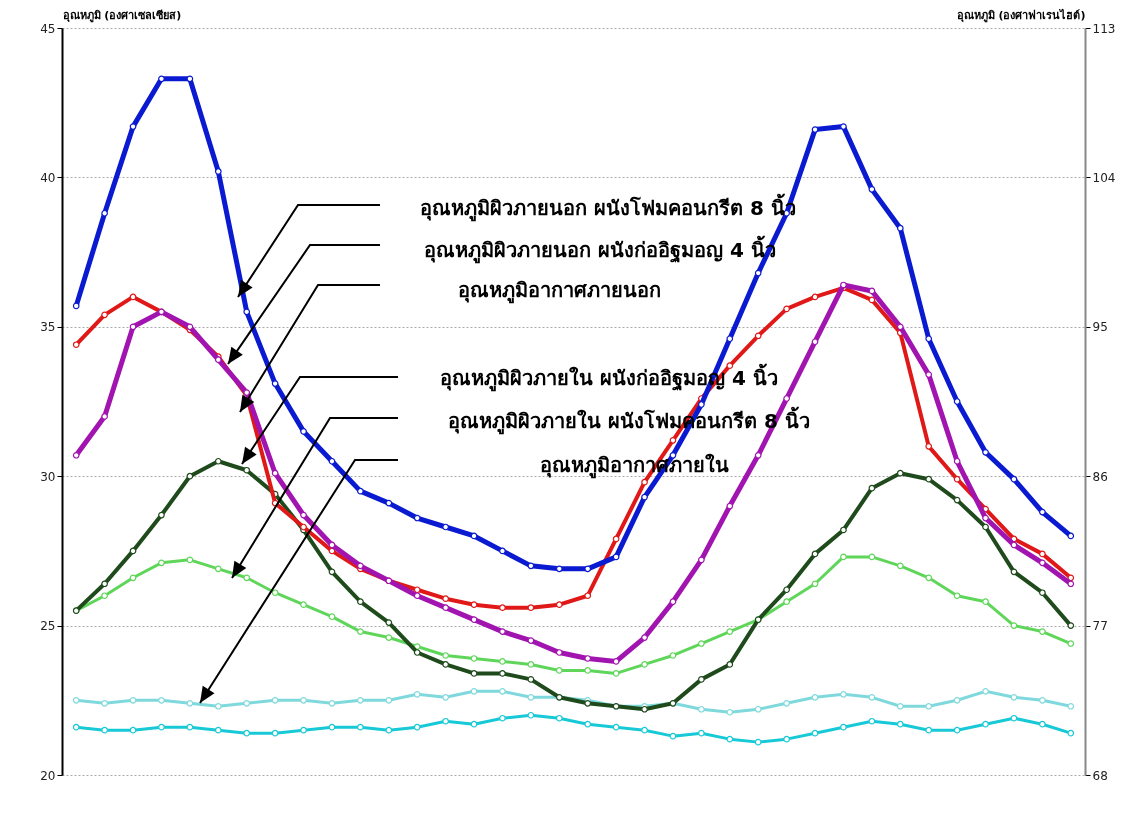 The height and width of the screenshot is (814, 1145). What do you see at coordinates (1100, 626) in the screenshot?
I see `y2-tick-label: 77` at bounding box center [1100, 626].